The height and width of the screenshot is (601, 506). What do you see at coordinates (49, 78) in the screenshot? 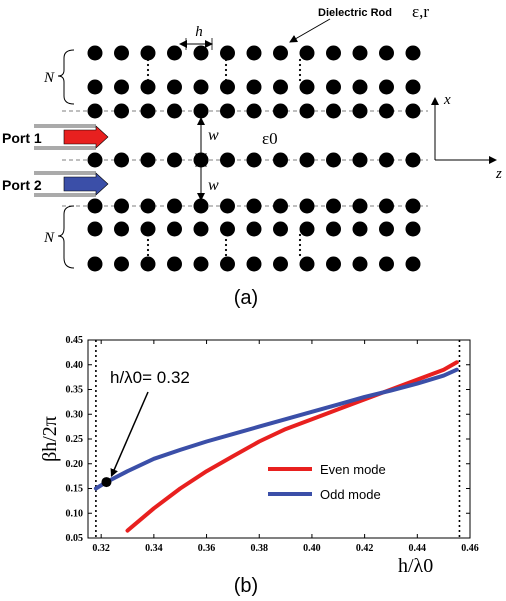
I see `rows-label-top: N` at bounding box center [49, 78].